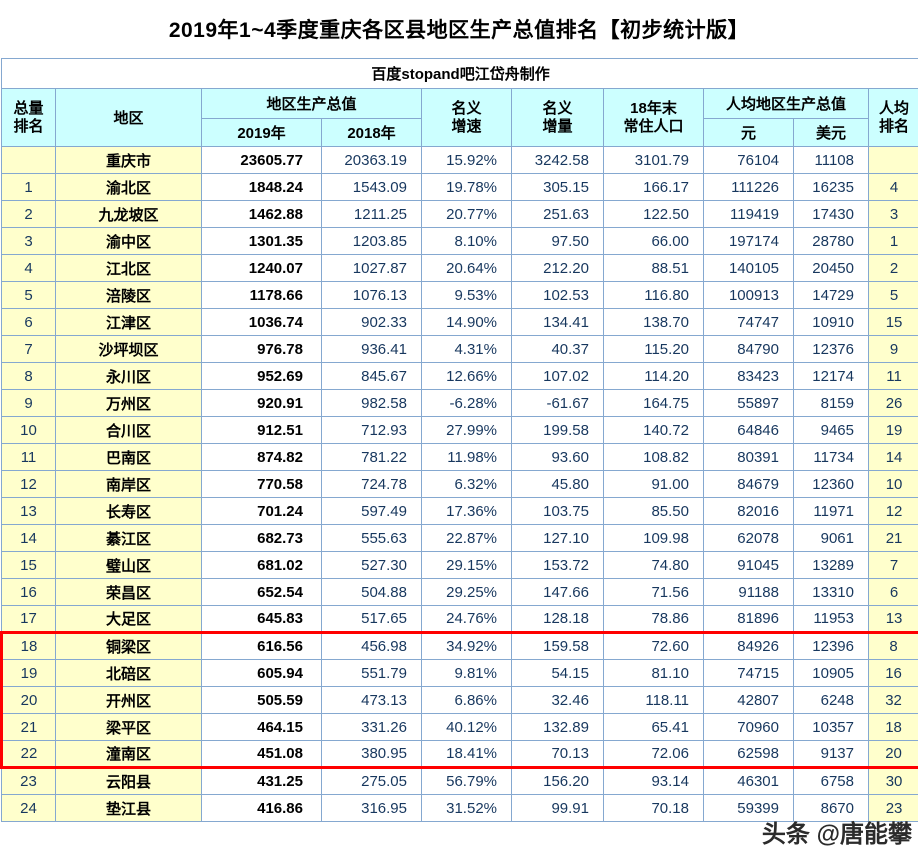 Image resolution: width=918 pixels, height=857 pixels. I want to click on col-header-2019: 2019年, so click(261, 132).